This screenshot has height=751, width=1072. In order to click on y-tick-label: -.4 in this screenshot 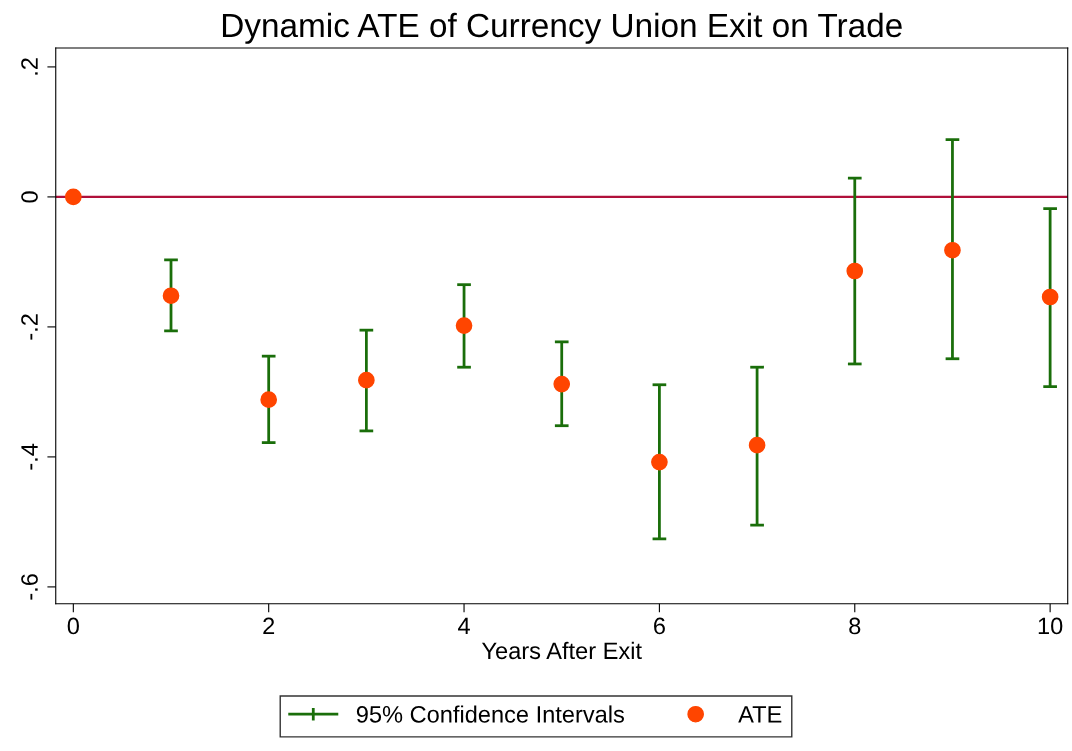, I will do `click(29, 456)`.